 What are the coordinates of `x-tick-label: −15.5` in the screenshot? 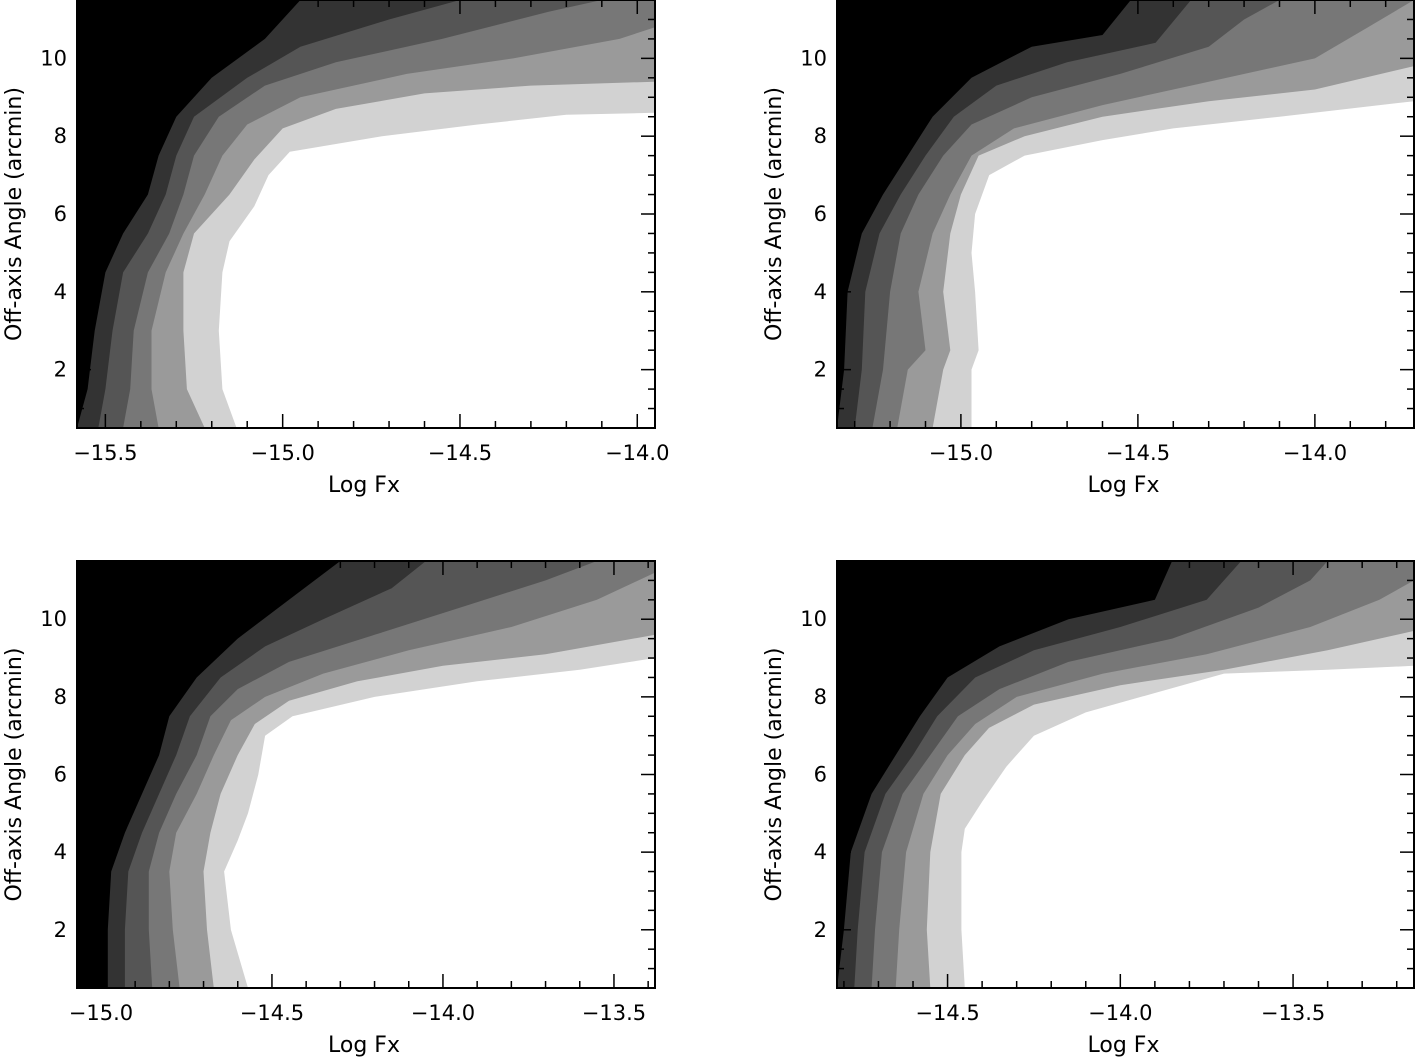 It's located at (105, 453).